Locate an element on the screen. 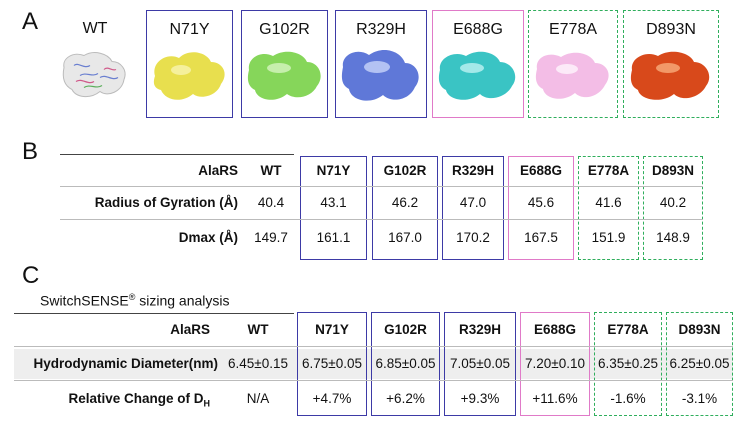 The width and height of the screenshot is (749, 423). table-c-header-d893n: D893N is located at coordinates (699, 329).